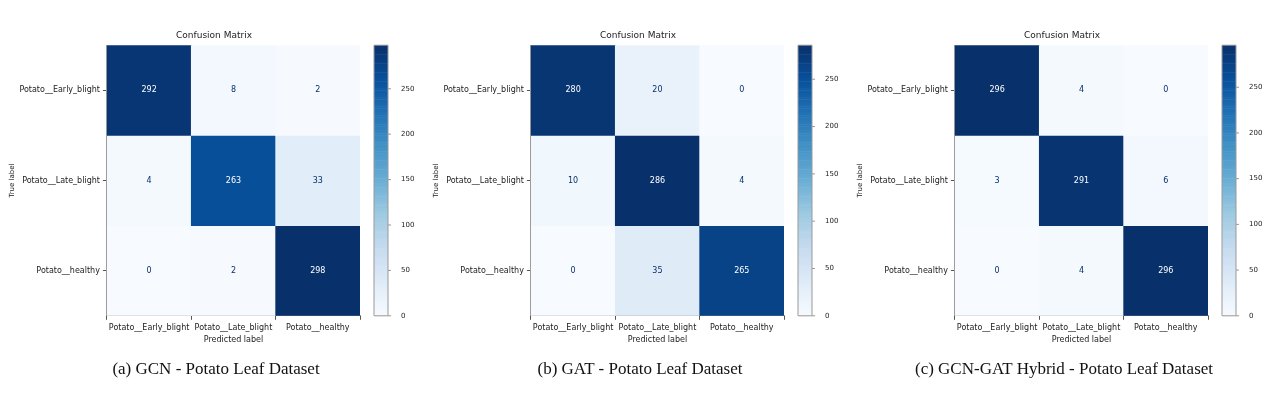 This screenshot has height=420, width=1268. What do you see at coordinates (149, 90) in the screenshot?
I see `data-label: 292` at bounding box center [149, 90].